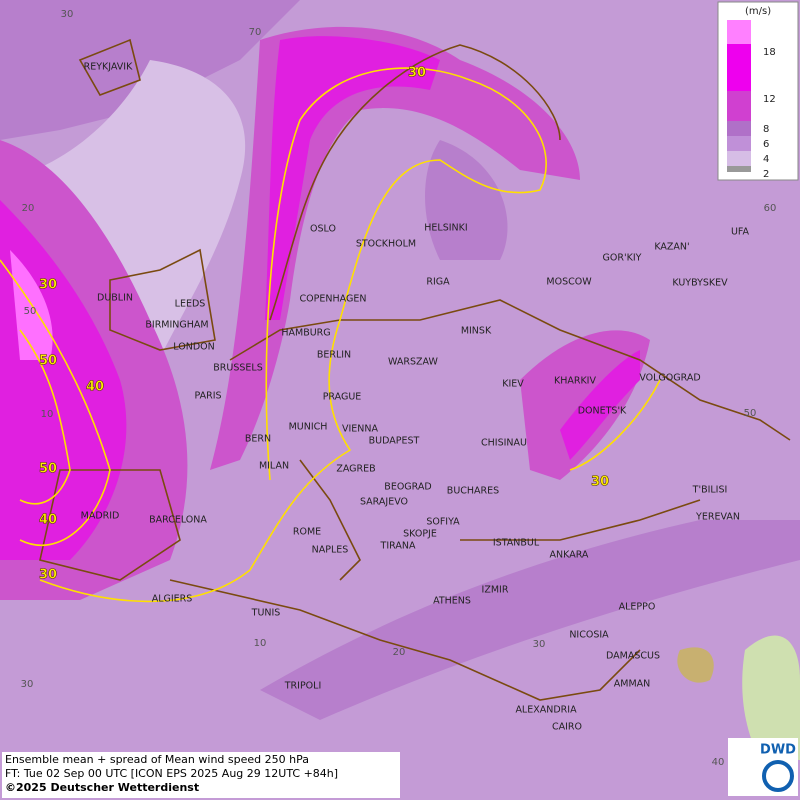 This screenshot has height=800, width=800. Describe the element at coordinates (589, 635) in the screenshot. I see `city-label: NICOSIA` at that location.